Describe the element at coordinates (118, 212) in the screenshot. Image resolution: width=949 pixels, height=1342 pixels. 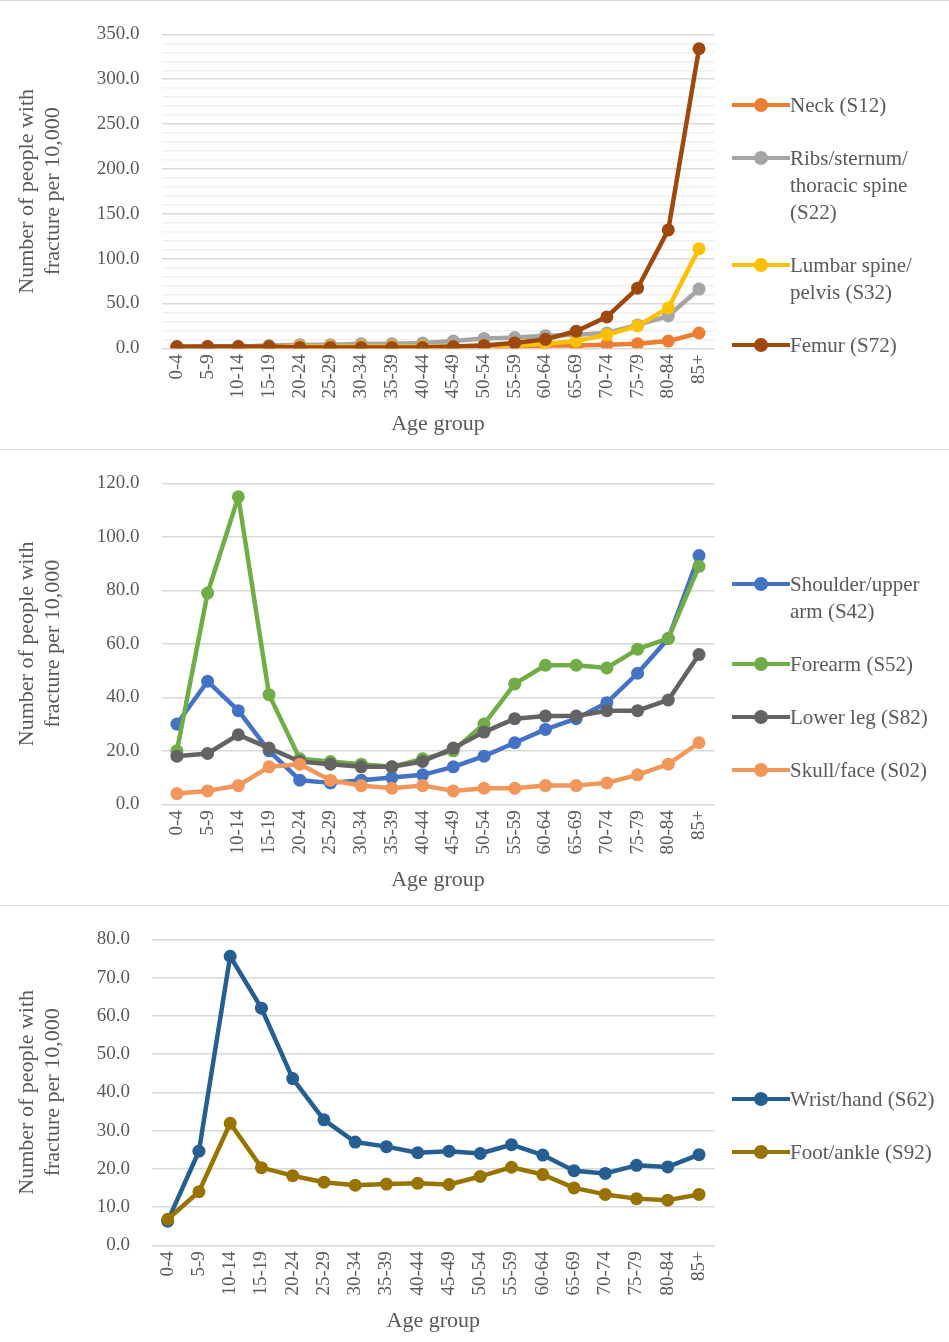
I see `y-tick-label: 150.0` at that location.